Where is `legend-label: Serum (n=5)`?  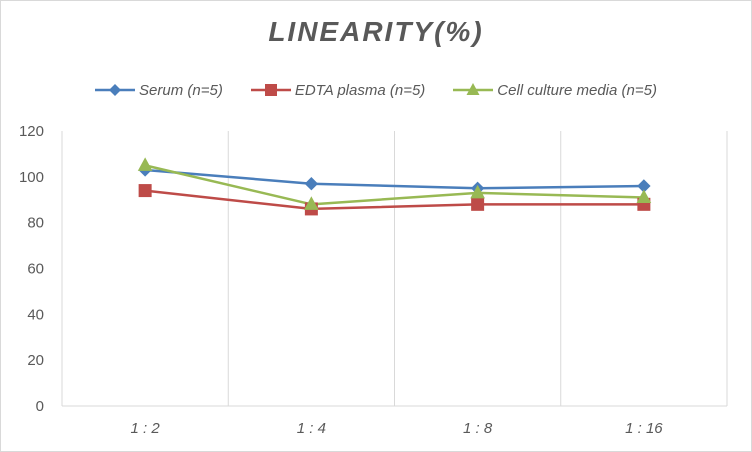 legend-label: Serum (n=5) is located at coordinates (181, 90).